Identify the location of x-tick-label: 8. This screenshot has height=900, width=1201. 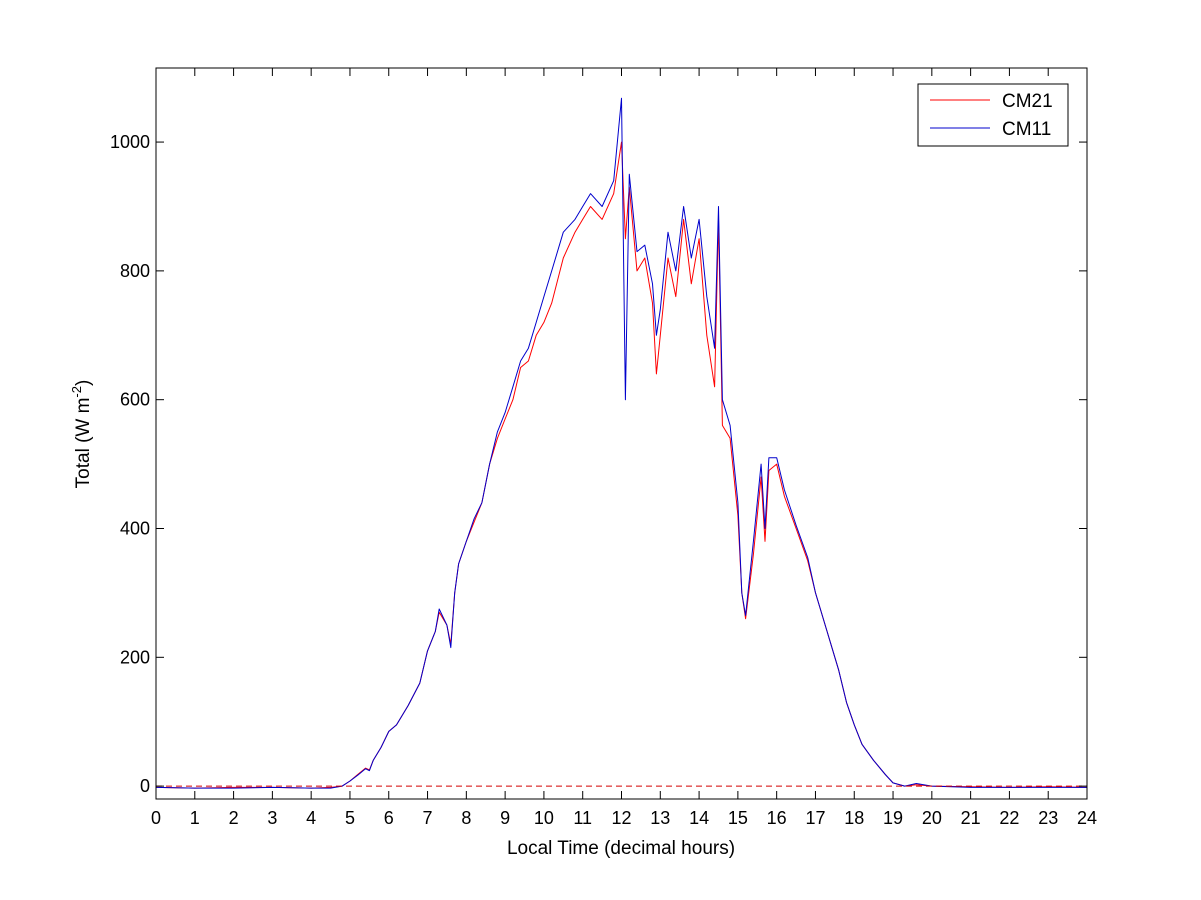
(466, 818).